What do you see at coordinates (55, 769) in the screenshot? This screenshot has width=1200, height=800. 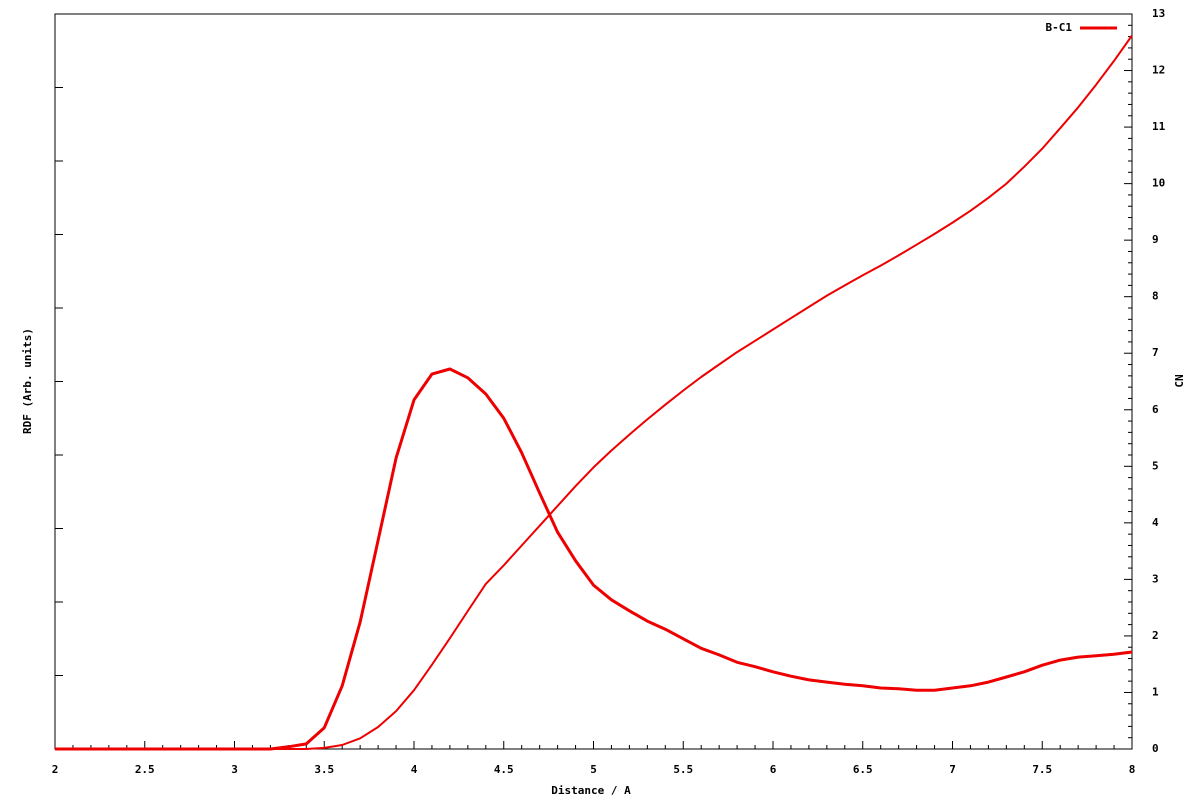 I see `x-tick-label: 2` at bounding box center [55, 769].